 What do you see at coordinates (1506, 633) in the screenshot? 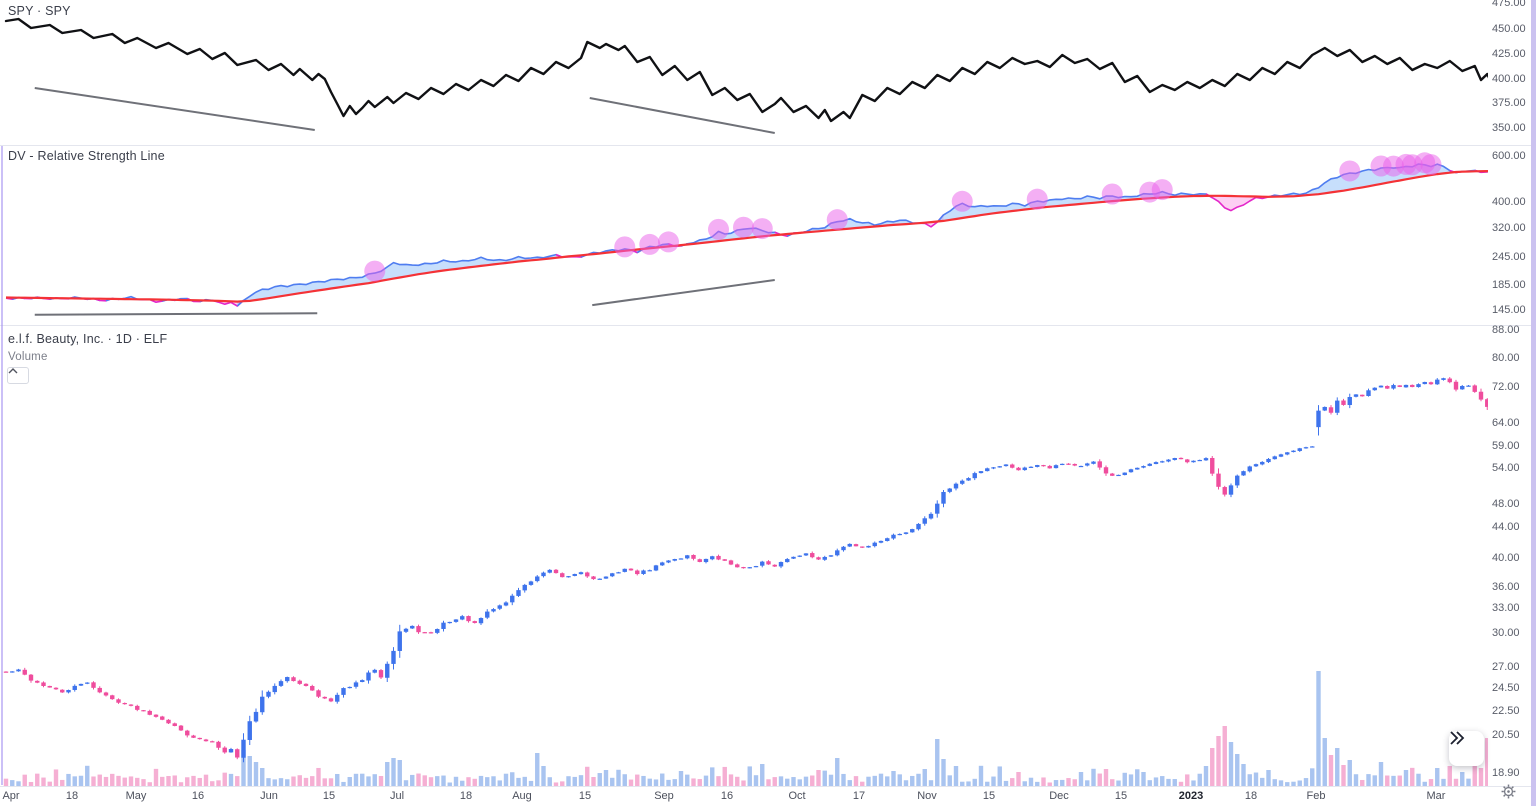
I see `price-label-p3: 30.00` at bounding box center [1506, 633].